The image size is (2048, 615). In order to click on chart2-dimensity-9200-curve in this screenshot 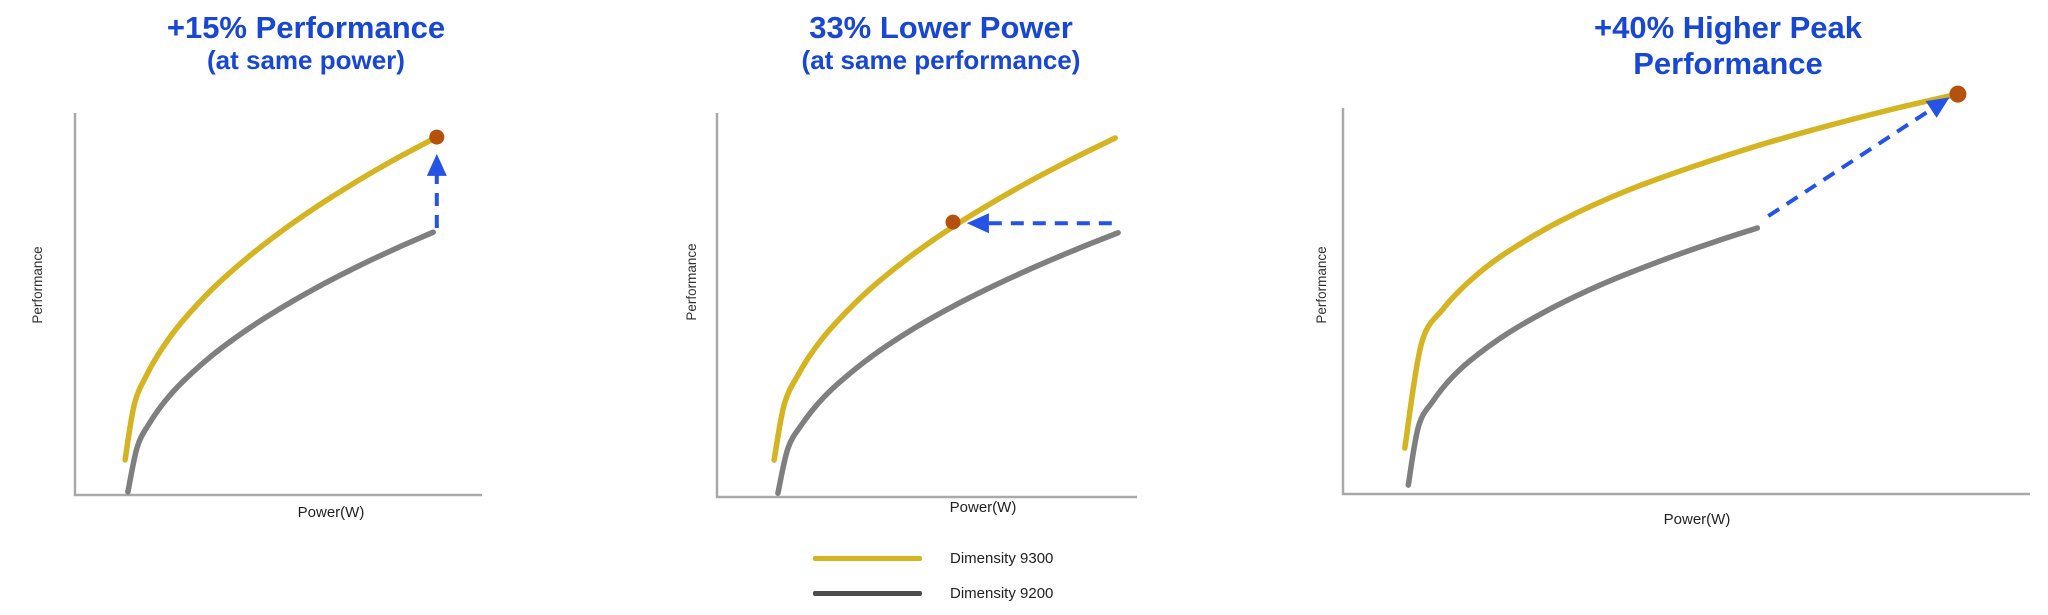, I will do `click(948, 363)`.